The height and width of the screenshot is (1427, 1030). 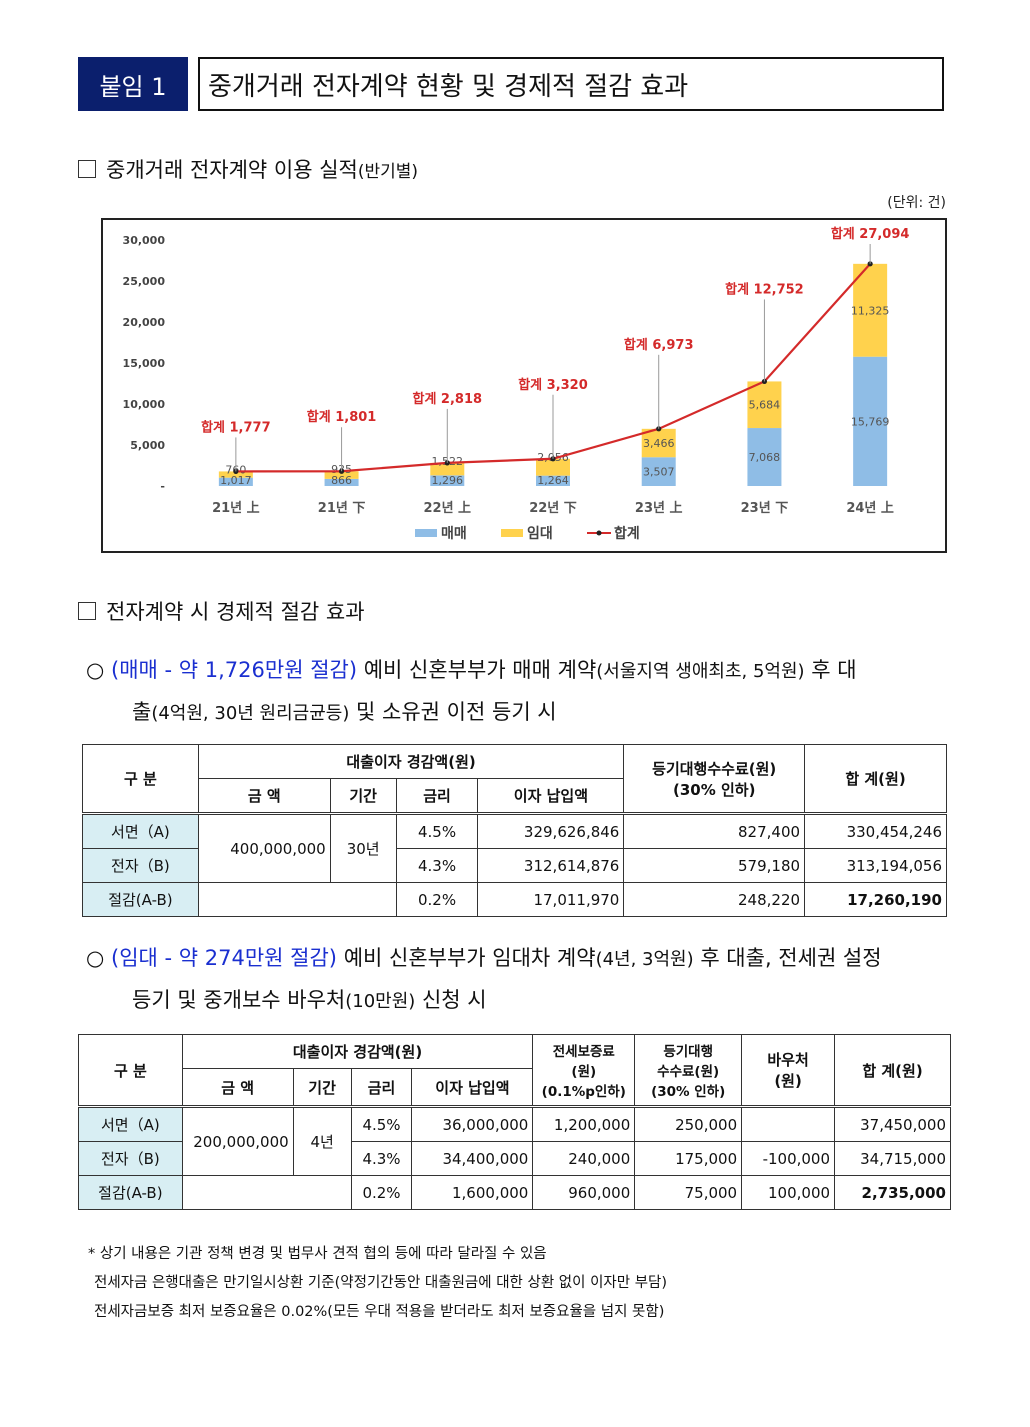 I want to click on x-tick-label: 24년 上, so click(x=870, y=508).